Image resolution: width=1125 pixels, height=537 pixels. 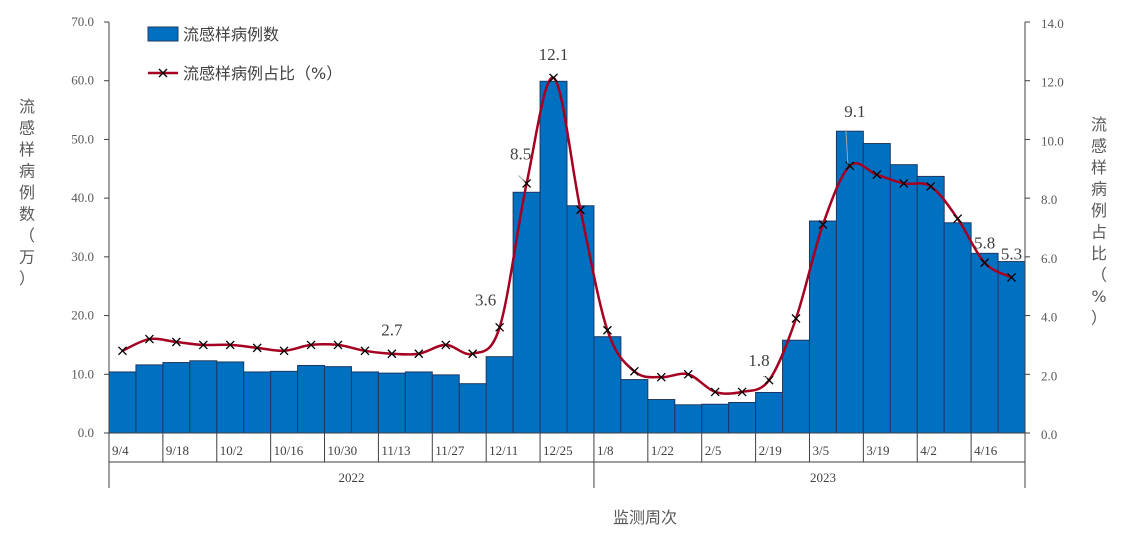 What do you see at coordinates (343, 450) in the screenshot?
I see `x-tick-label: 10/30` at bounding box center [343, 450].